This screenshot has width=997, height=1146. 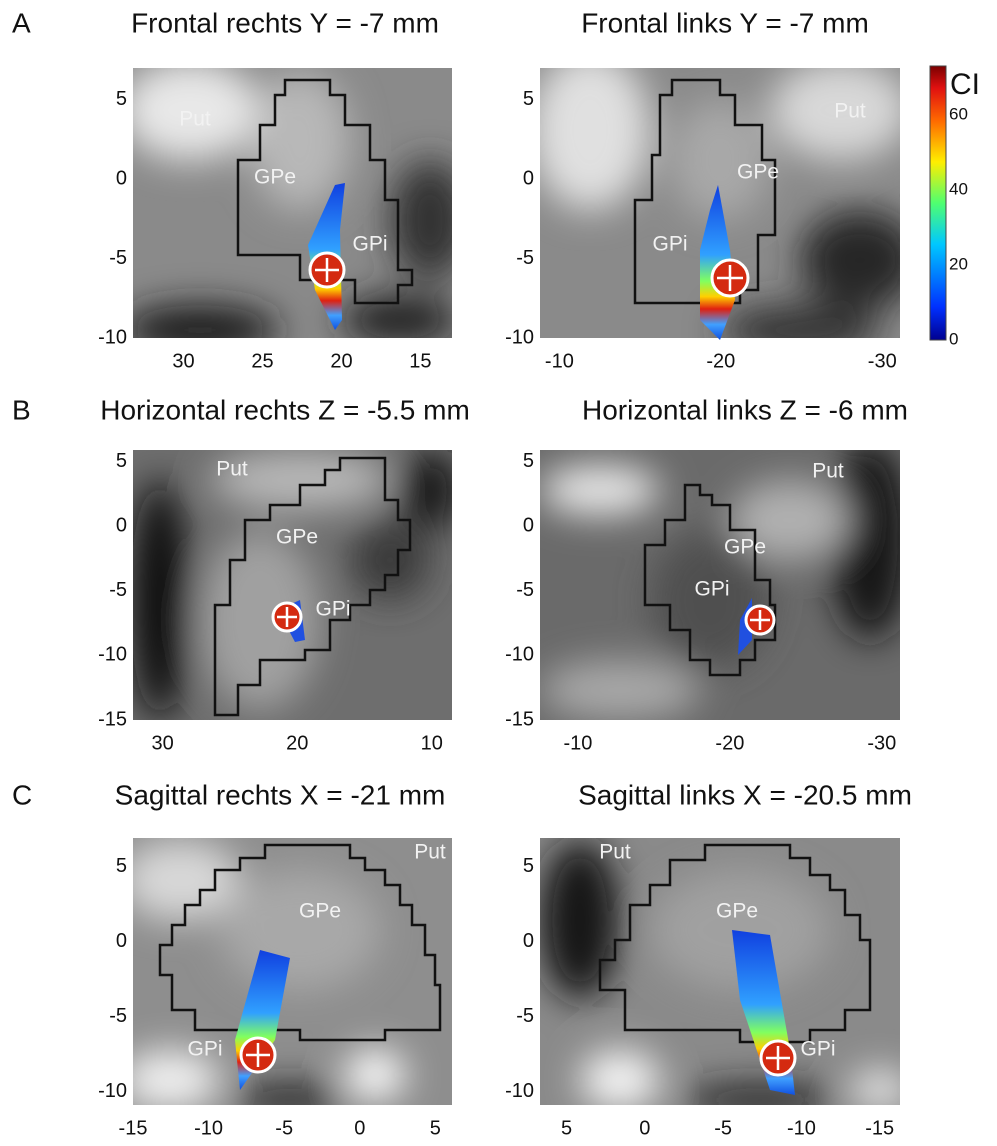 I want to click on x-tick-label: 10, so click(x=432, y=743).